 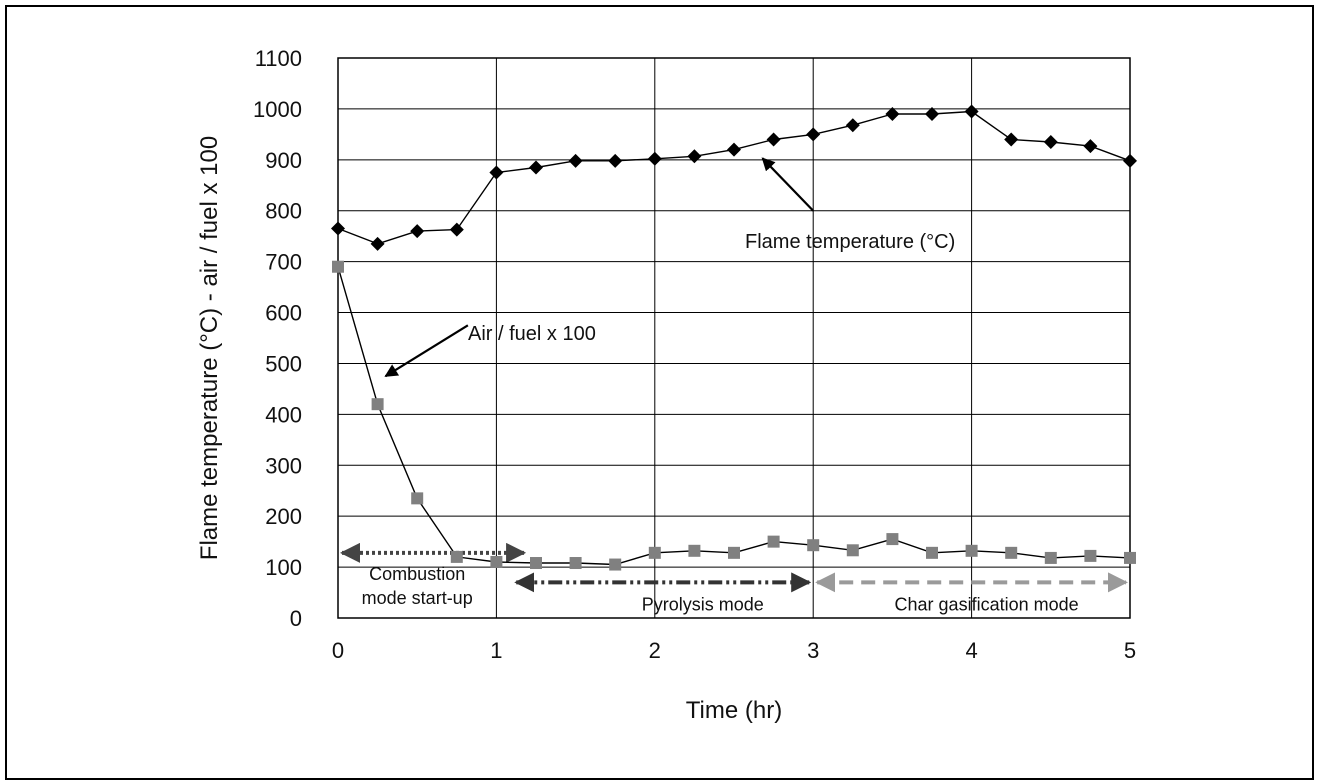 I want to click on x-tick-label: 4, so click(x=971, y=650).